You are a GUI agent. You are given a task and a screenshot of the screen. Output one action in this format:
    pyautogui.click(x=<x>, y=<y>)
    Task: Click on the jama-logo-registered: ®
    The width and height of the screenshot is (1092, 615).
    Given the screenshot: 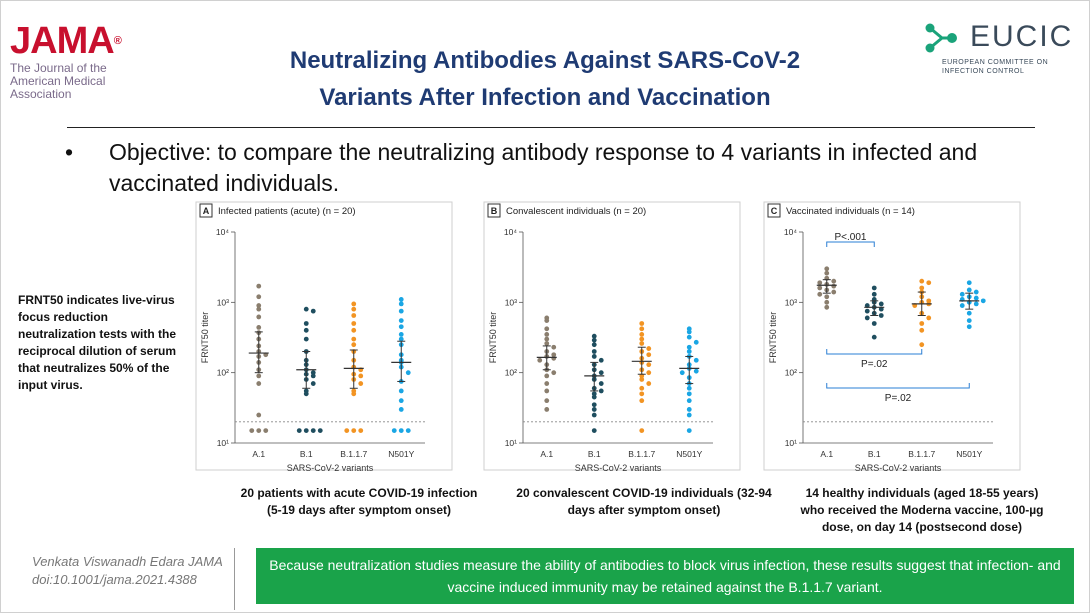 What is the action you would take?
    pyautogui.click(x=117, y=41)
    